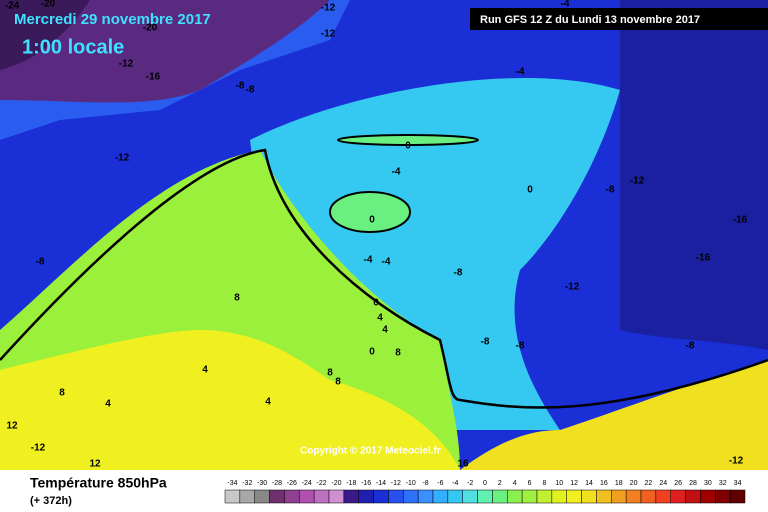 The height and width of the screenshot is (512, 768). What do you see at coordinates (12, 6) in the screenshot?
I see `contour-label: -24` at bounding box center [12, 6].